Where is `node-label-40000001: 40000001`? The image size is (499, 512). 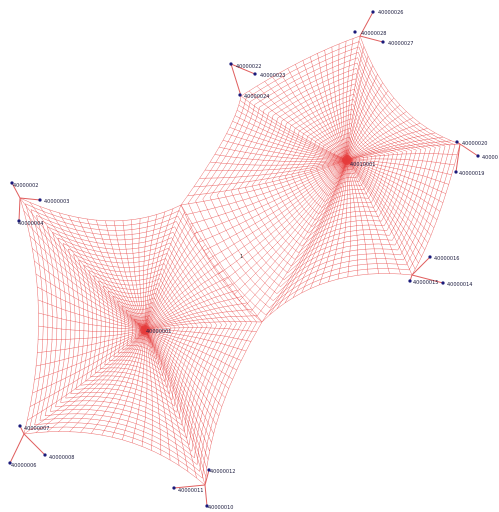 node-label-40000001: 40000001 is located at coordinates (158, 332).